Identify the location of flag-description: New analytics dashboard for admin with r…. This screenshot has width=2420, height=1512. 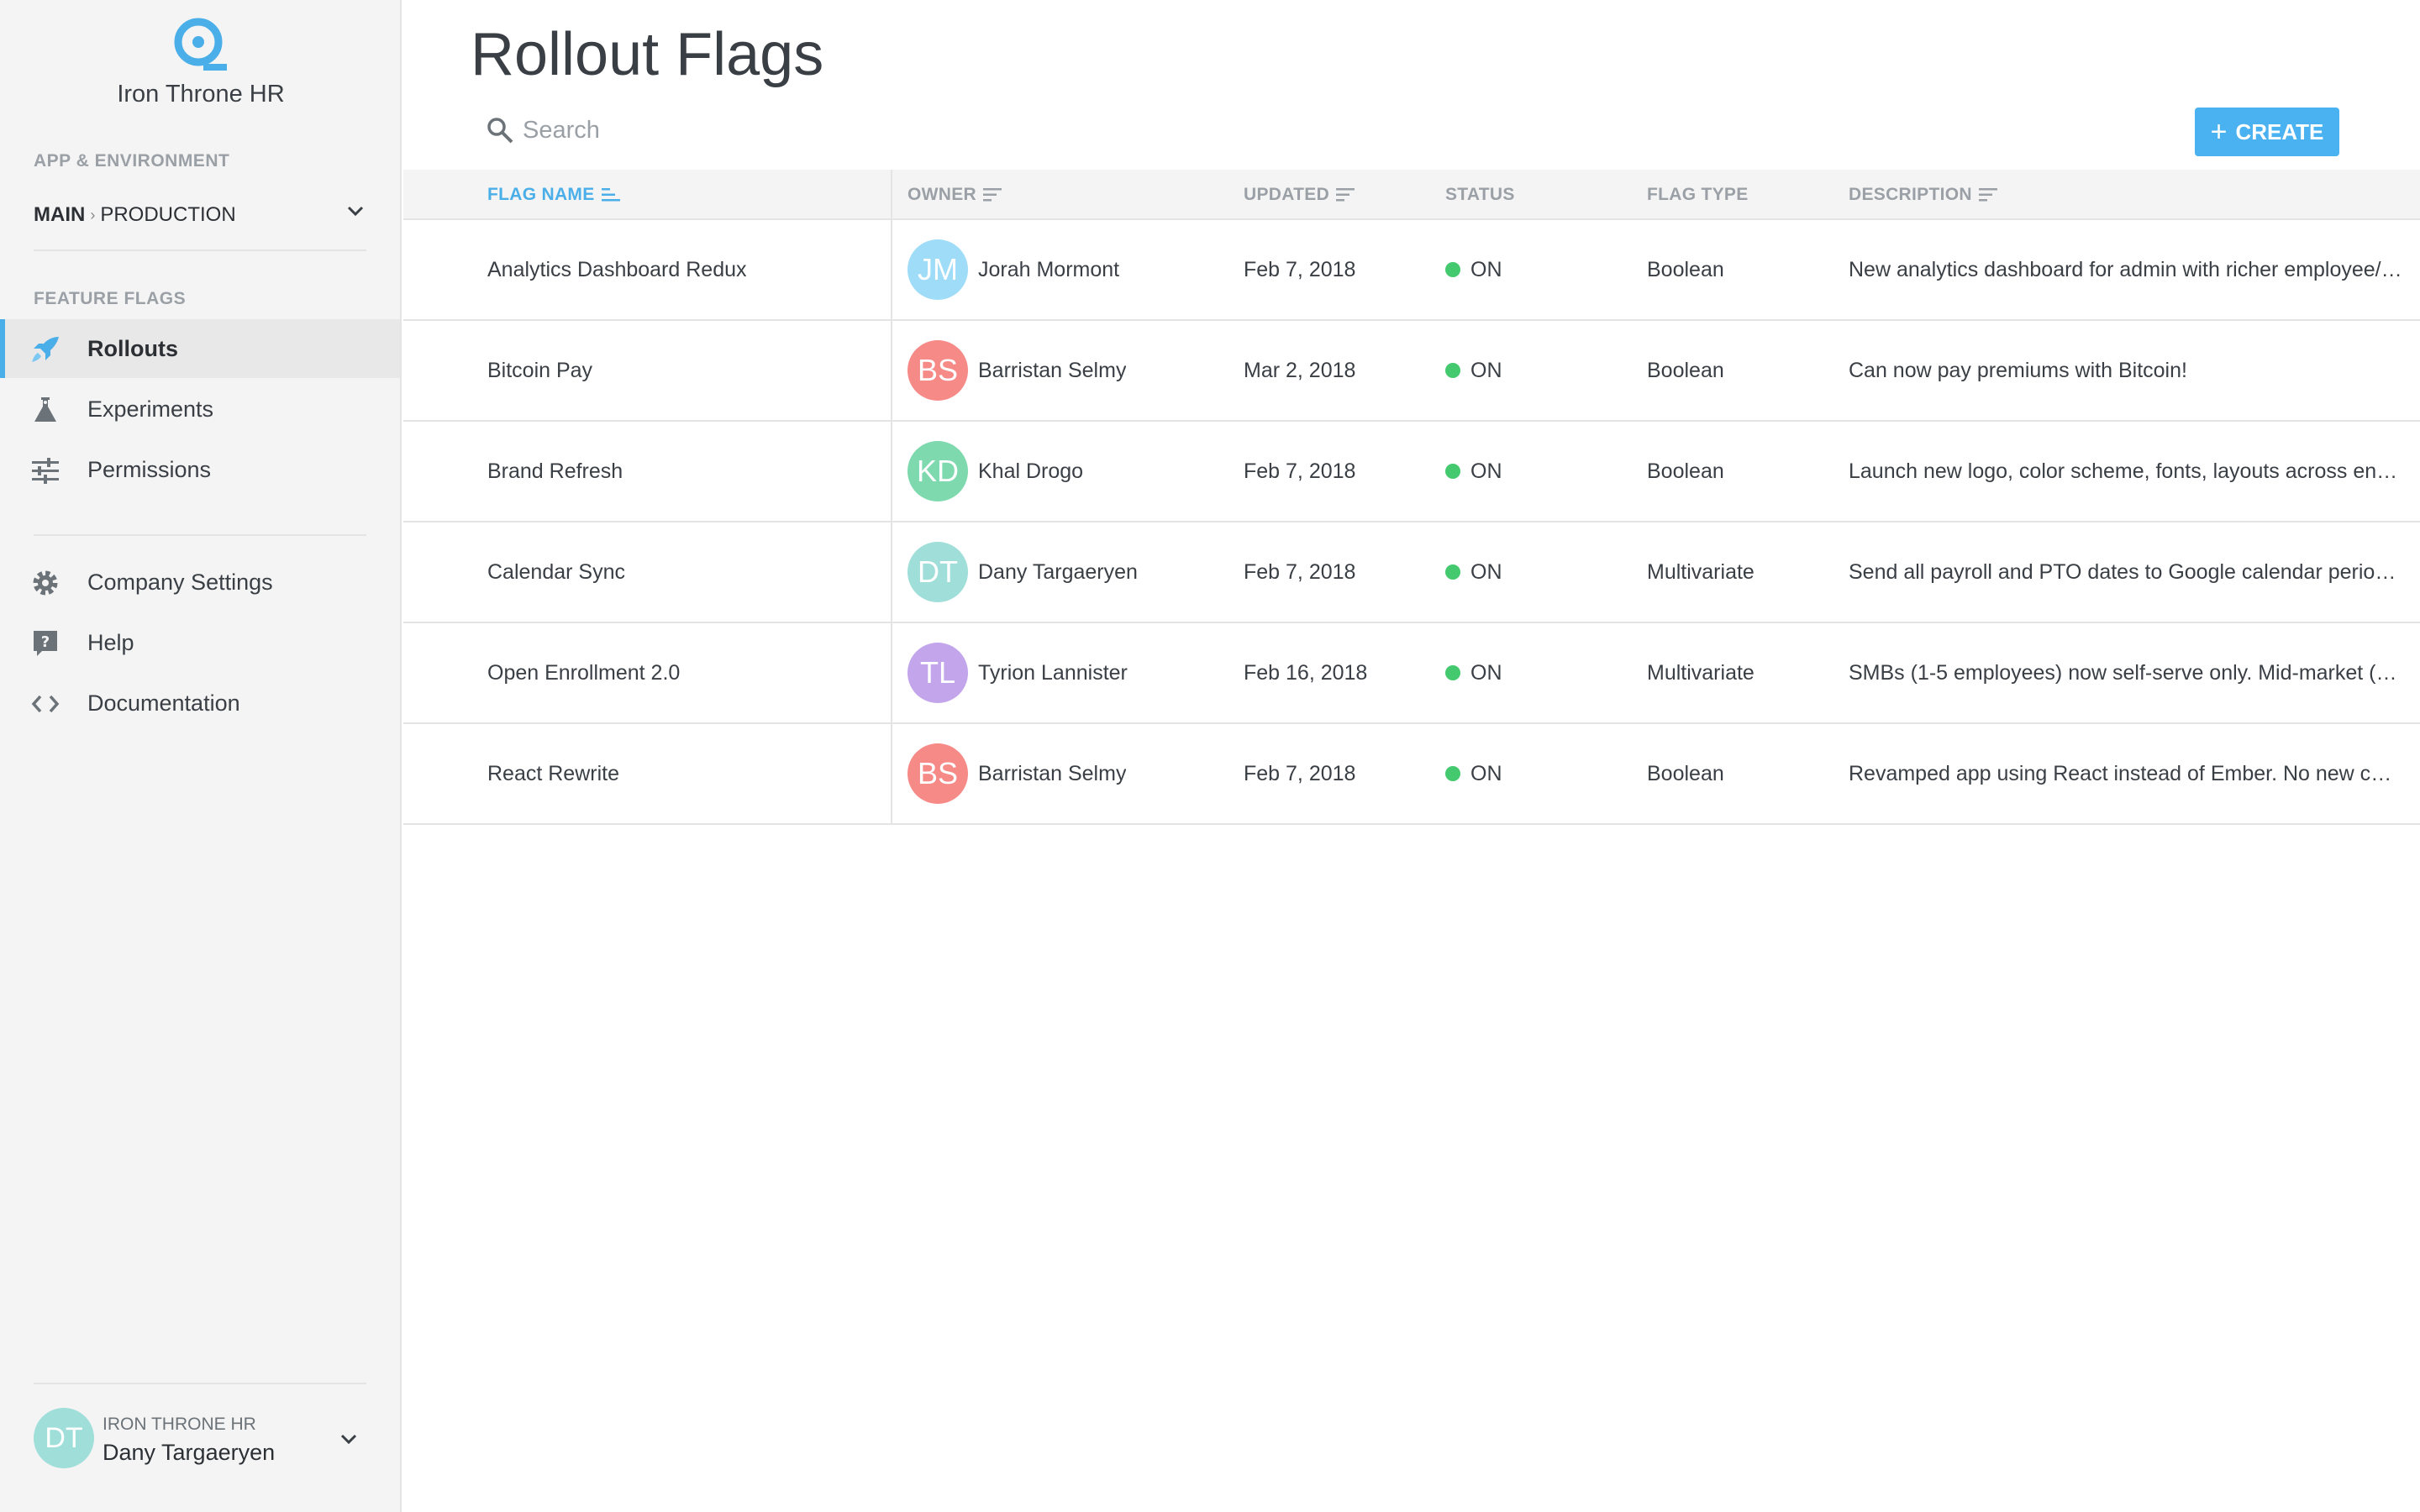
(2125, 269).